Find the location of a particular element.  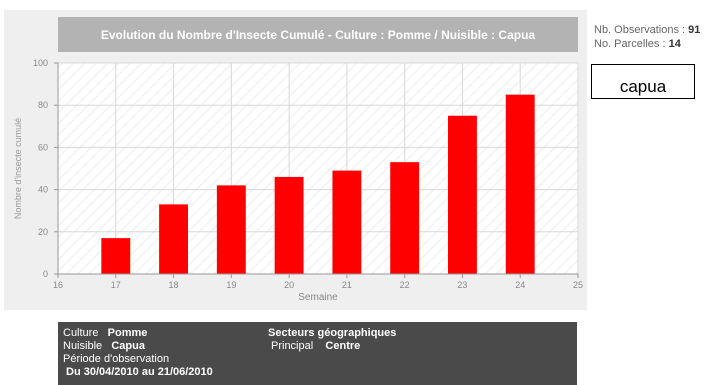

y-tick-label: 0 is located at coordinates (45, 274).